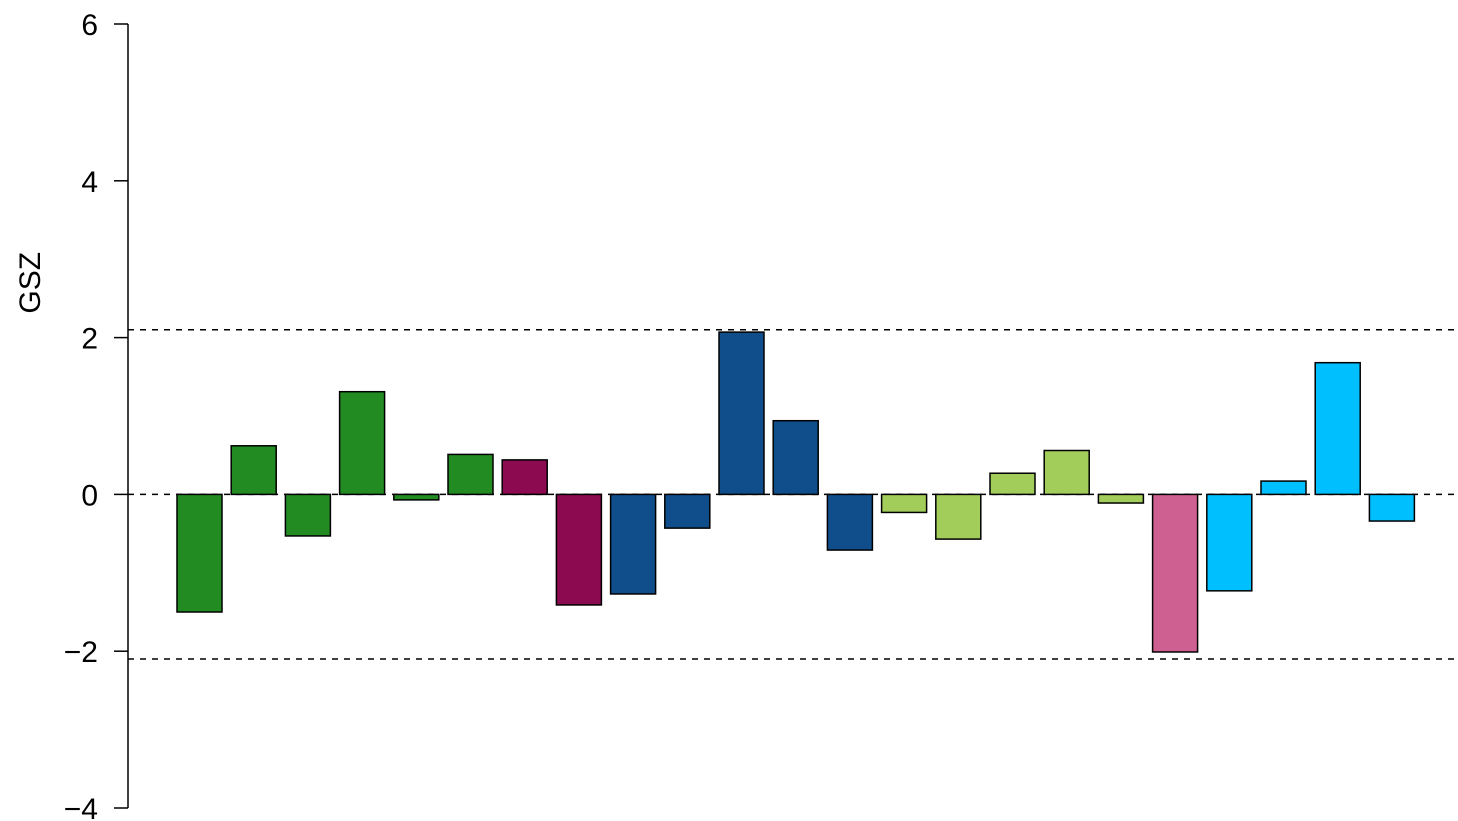  Describe the element at coordinates (81, 652) in the screenshot. I see `y-tick-label: −2` at that location.